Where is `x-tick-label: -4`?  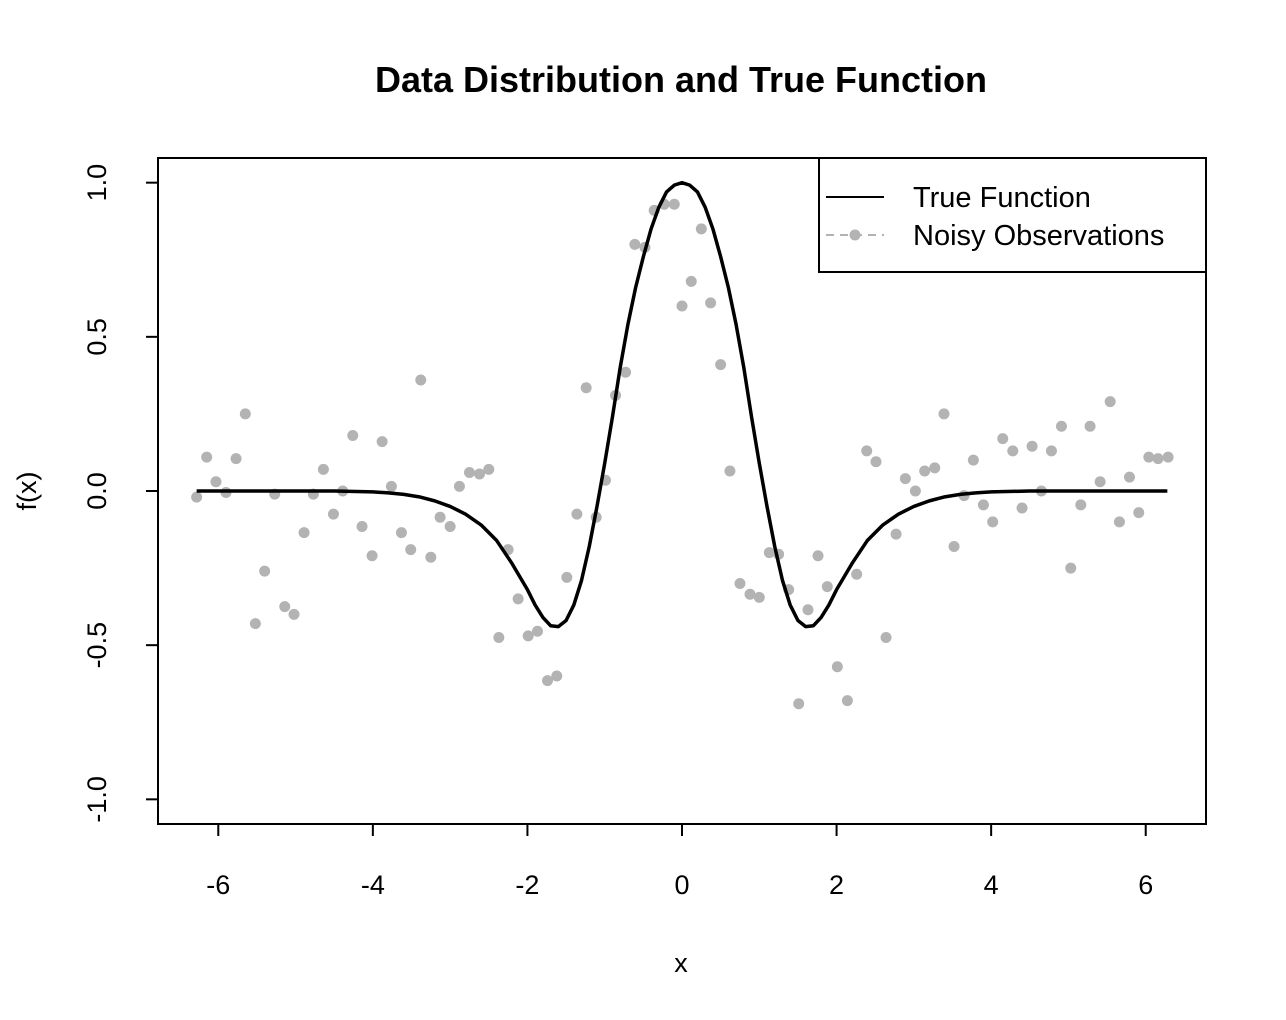
x-tick-label: -4 is located at coordinates (373, 885).